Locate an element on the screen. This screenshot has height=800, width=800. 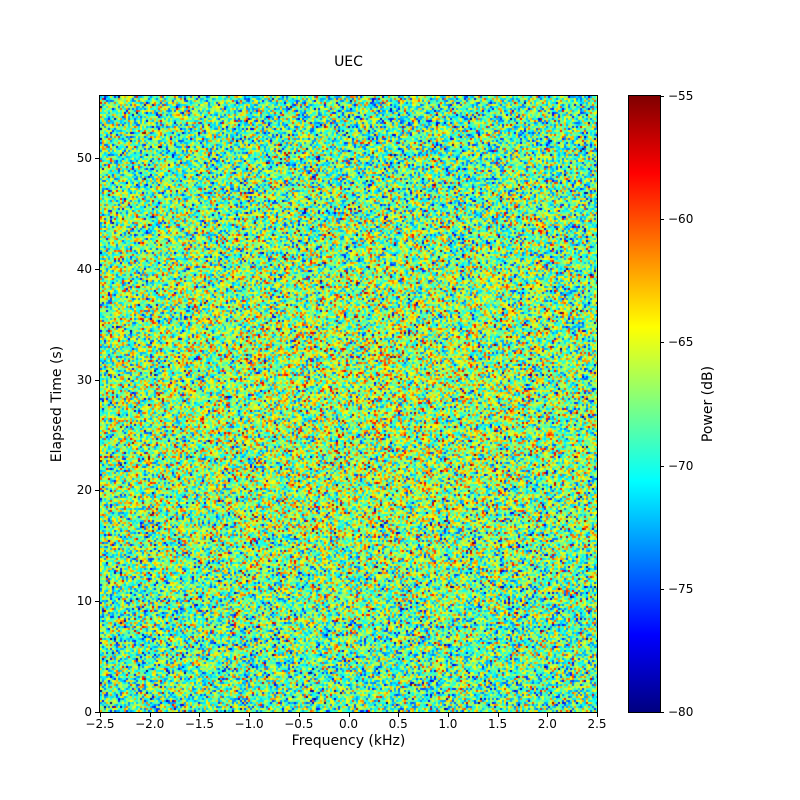
x-tick-label: −1.5 is located at coordinates (199, 724).